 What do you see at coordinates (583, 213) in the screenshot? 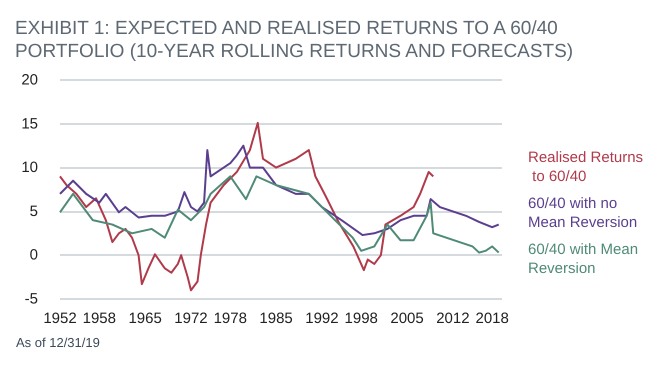
I see `series-label: 60/40 with no Mean Reversion` at bounding box center [583, 213].